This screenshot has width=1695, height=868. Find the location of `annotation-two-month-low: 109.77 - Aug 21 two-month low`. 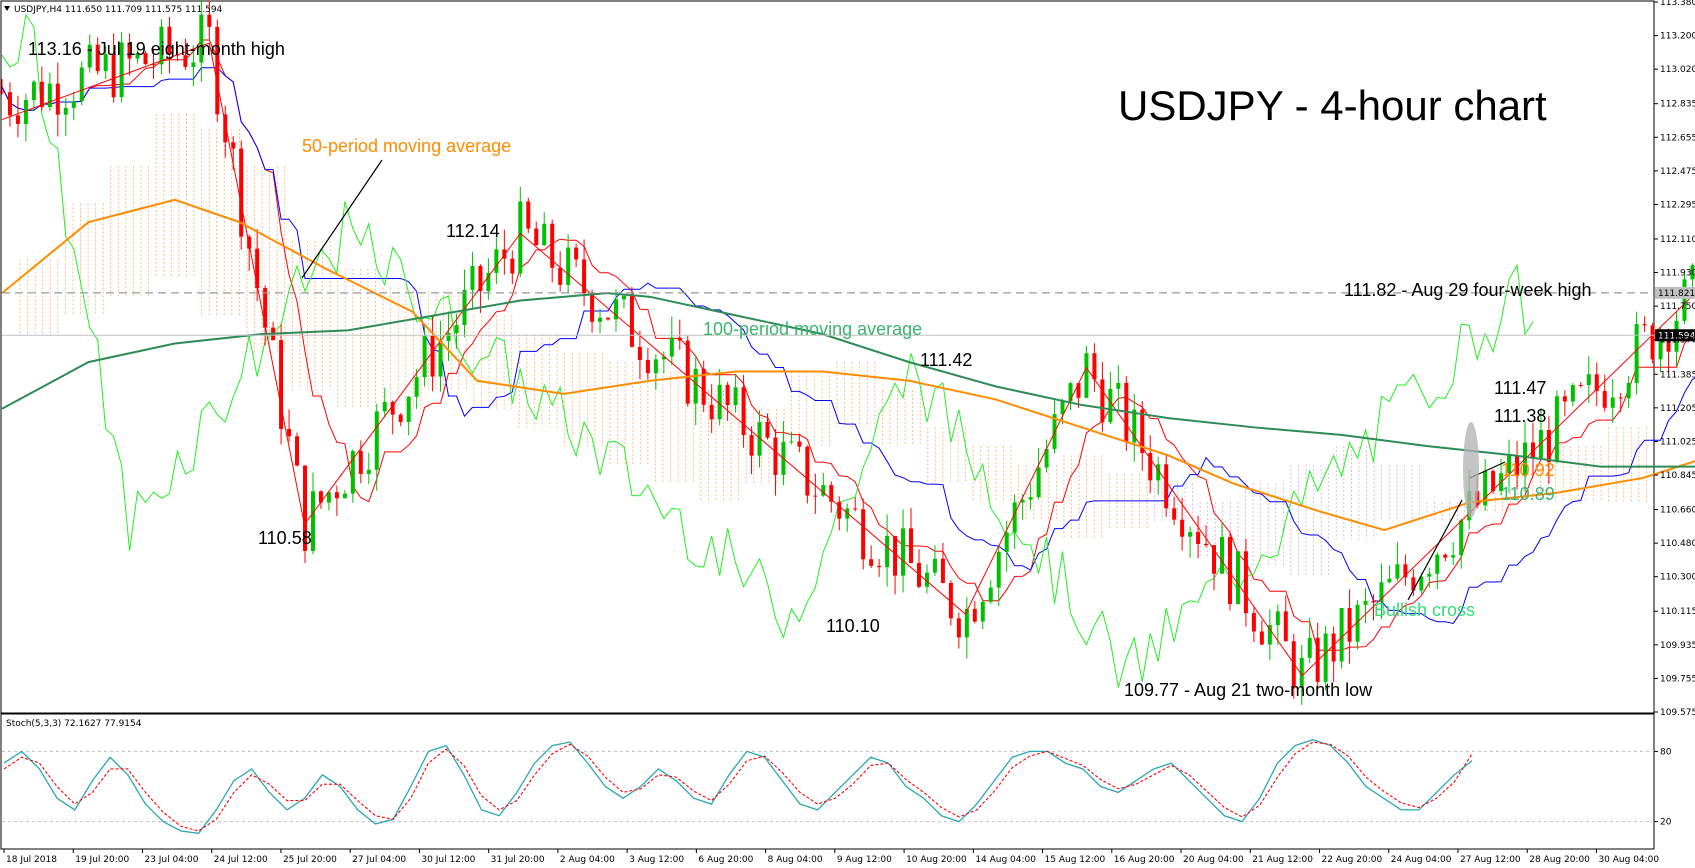

annotation-two-month-low: 109.77 - Aug 21 two-month low is located at coordinates (1248, 690).